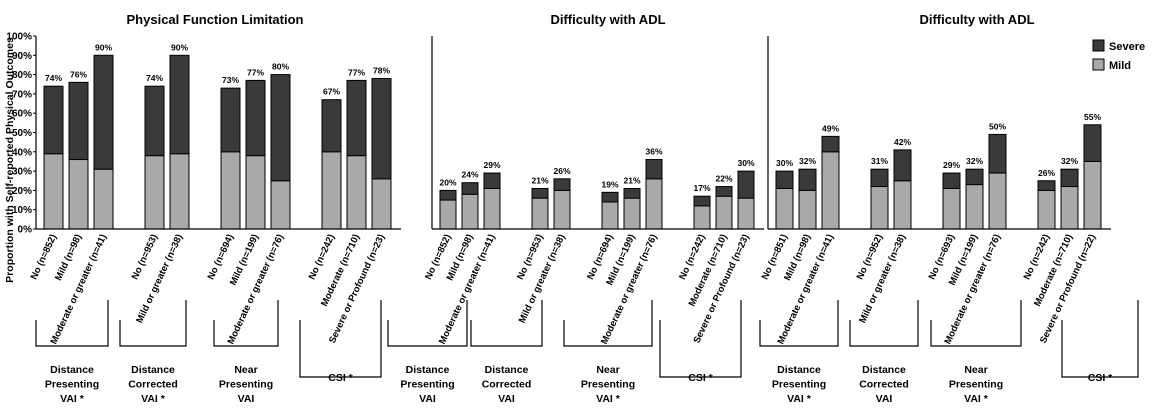 This screenshot has width=1154, height=415. I want to click on y-tick-label: 40%, so click(22, 152).